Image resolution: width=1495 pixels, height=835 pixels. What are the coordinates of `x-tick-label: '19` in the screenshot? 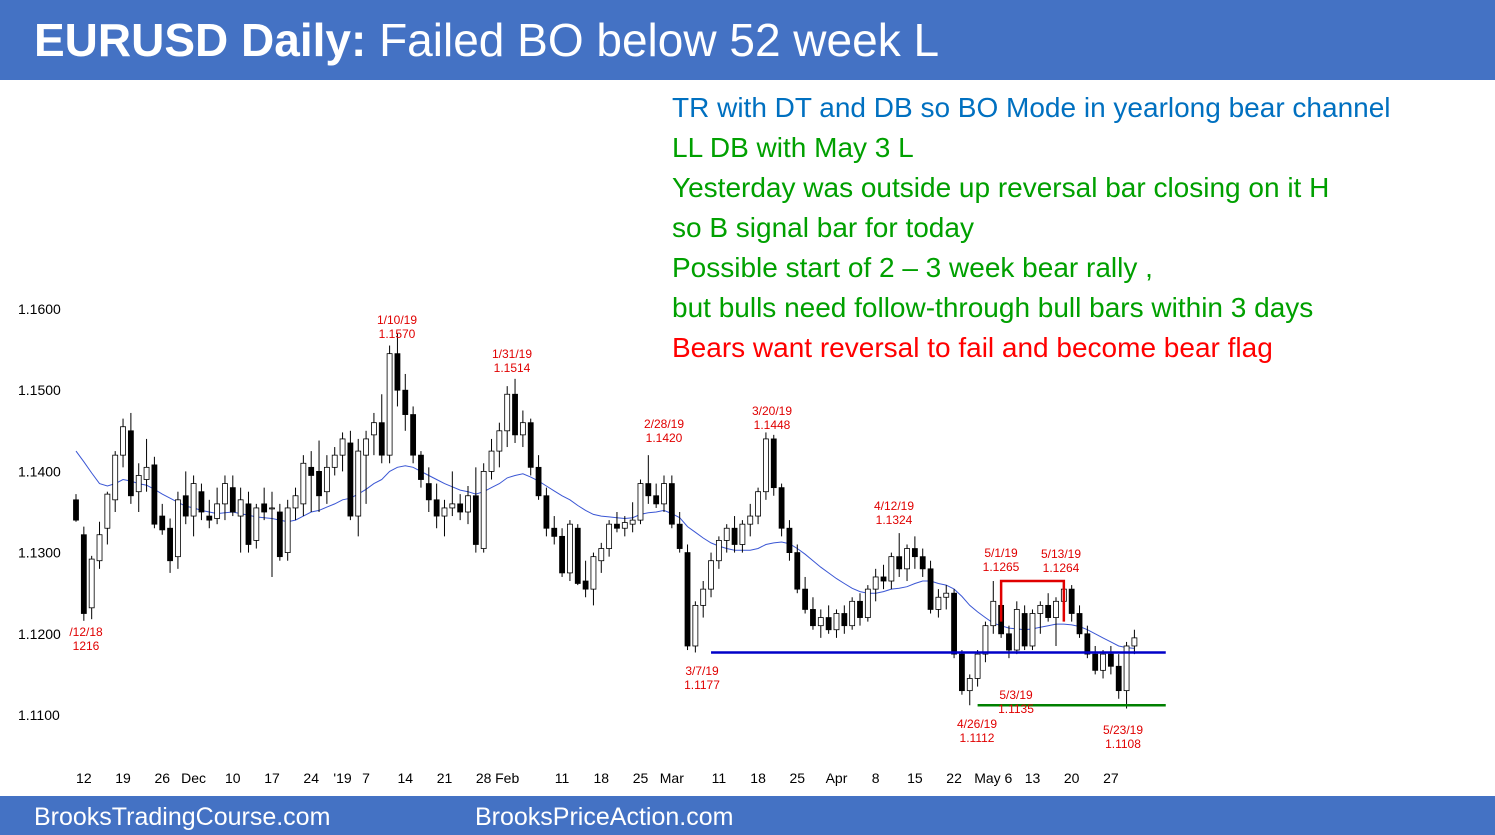 It's located at (342, 778).